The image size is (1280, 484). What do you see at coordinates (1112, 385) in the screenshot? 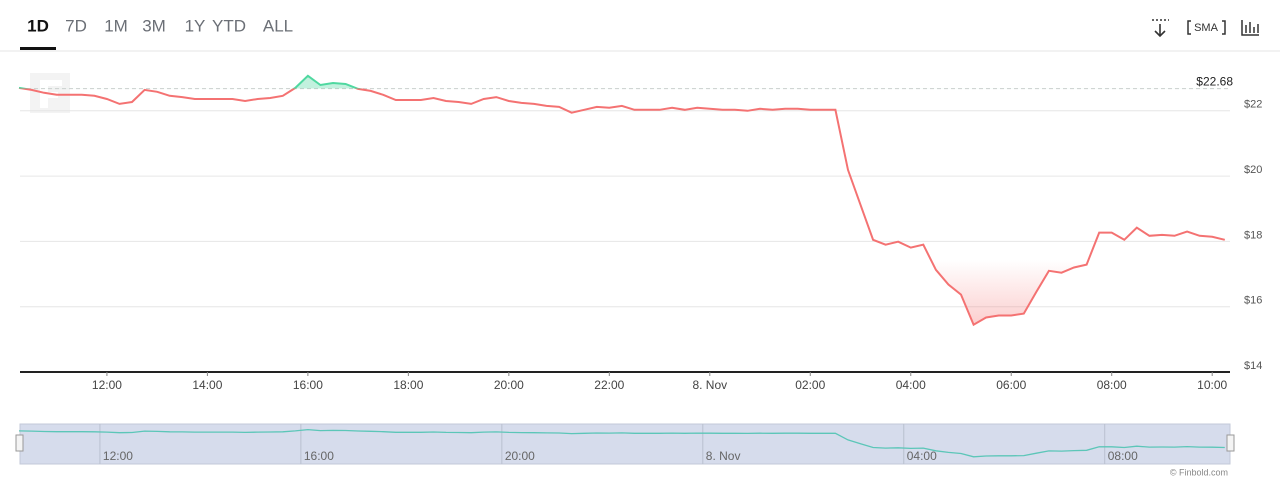
I see `x-tick-label: 08:00` at bounding box center [1112, 385].